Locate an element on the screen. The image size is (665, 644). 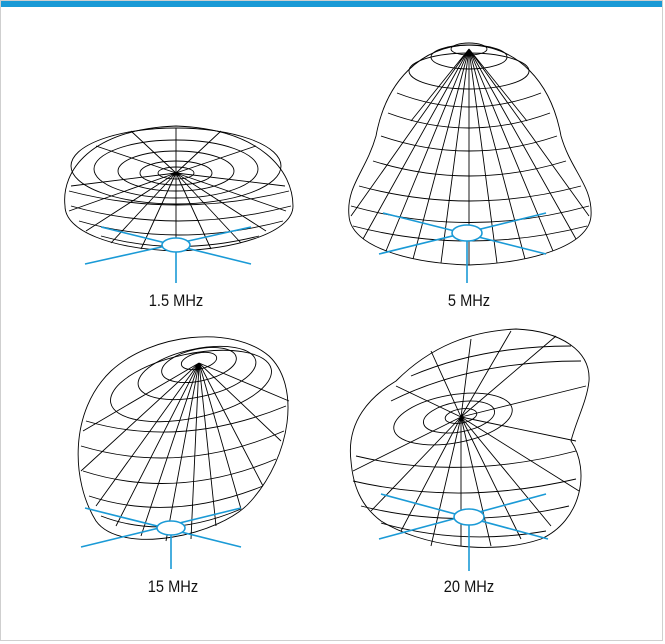
mesh-outline is located at coordinates (179, 188).